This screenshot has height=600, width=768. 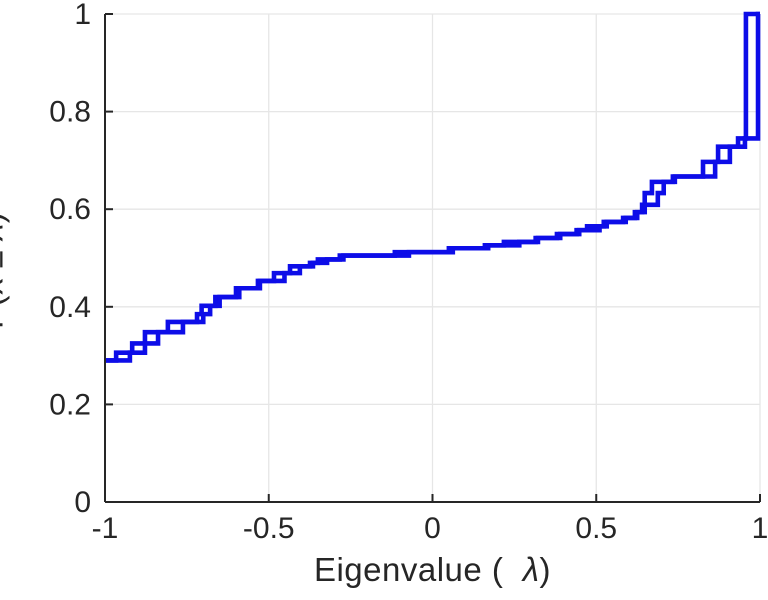 I want to click on x-axis-label-close: ), so click(x=545, y=569).